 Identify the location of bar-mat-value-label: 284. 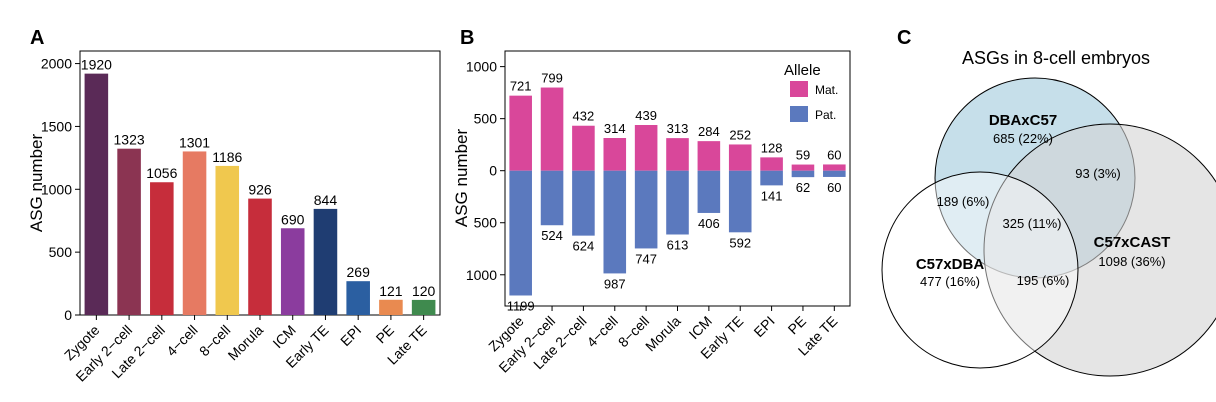
(709, 131).